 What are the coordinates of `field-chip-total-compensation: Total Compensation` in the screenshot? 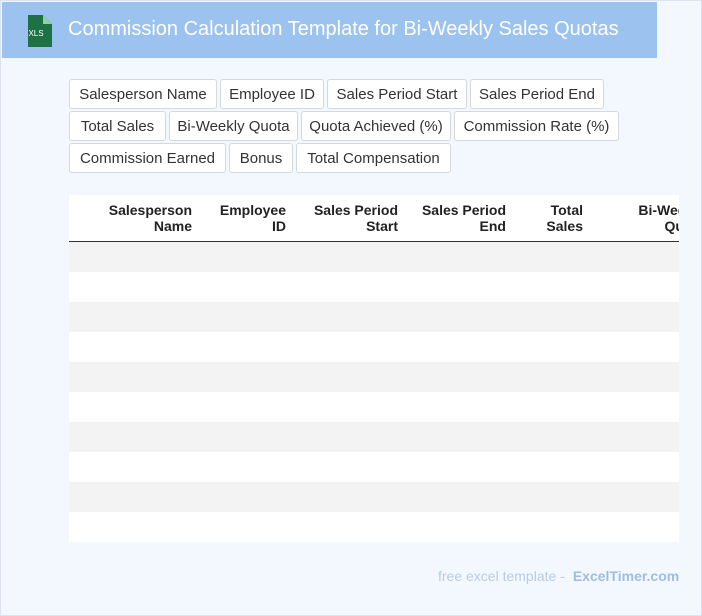 It's located at (373, 158).